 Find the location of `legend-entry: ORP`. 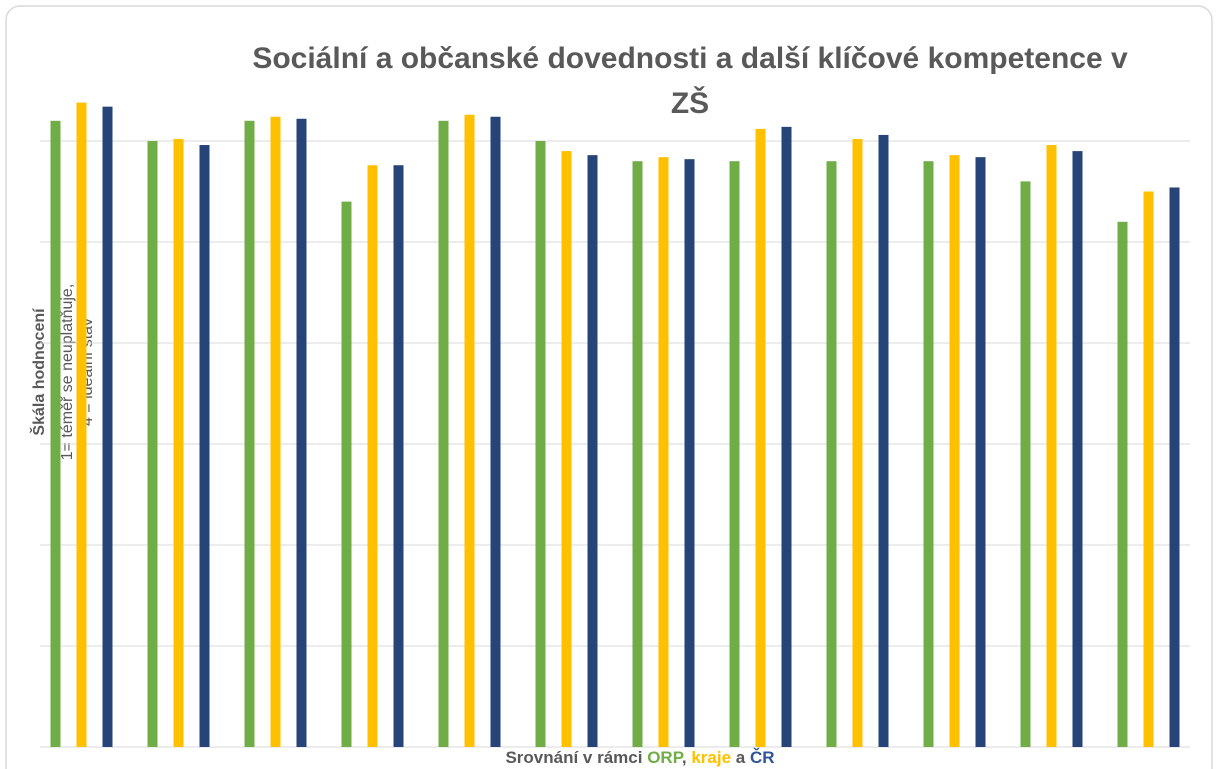

legend-entry: ORP is located at coordinates (665, 757).